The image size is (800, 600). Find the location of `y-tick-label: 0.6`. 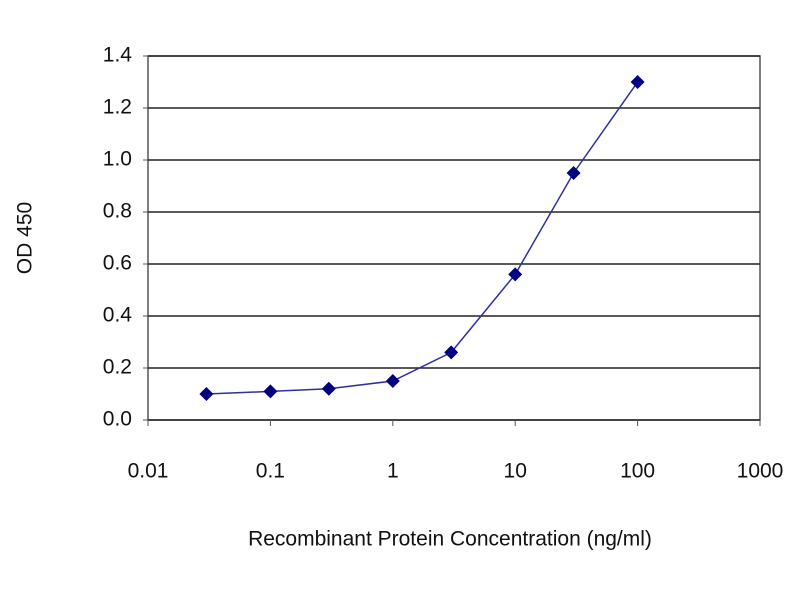

y-tick-label: 0.6 is located at coordinates (117, 263).